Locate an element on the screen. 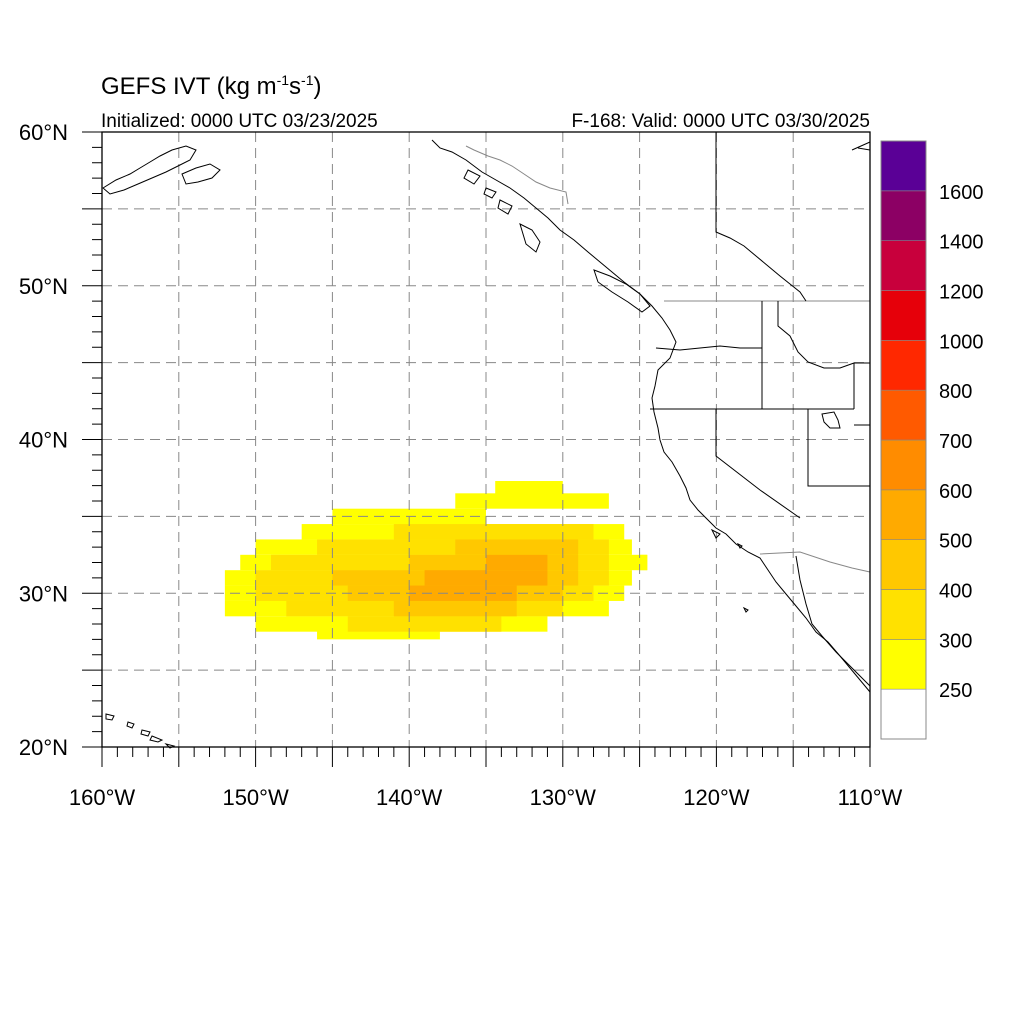  y-tick-label: 40°N is located at coordinates (43, 440).